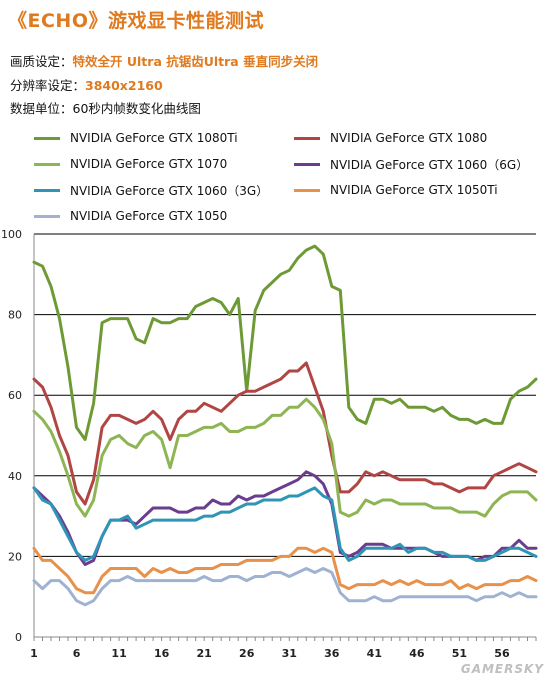  I want to click on y-tick-label: 100, so click(11, 234).